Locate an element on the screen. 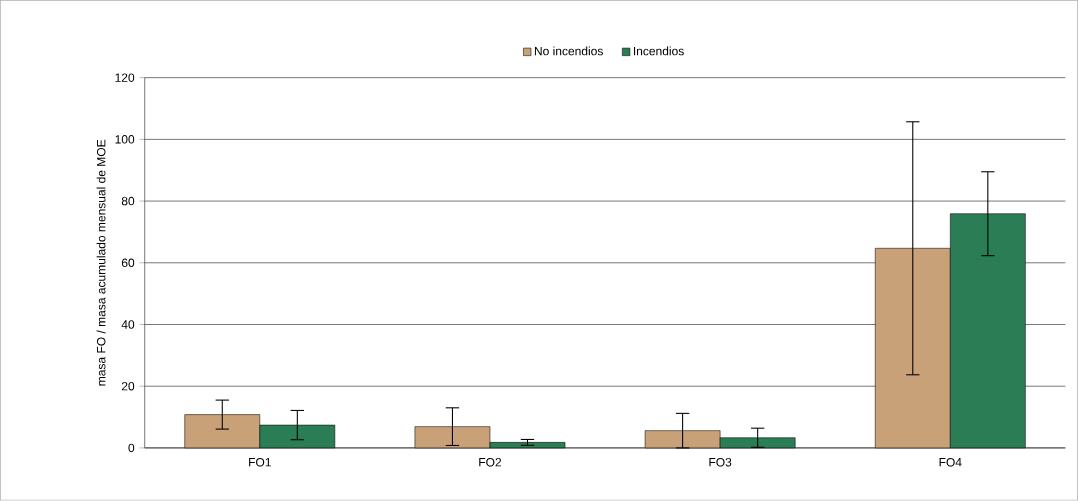 This screenshot has width=1078, height=501. y-tick-label: 0 is located at coordinates (131, 448).